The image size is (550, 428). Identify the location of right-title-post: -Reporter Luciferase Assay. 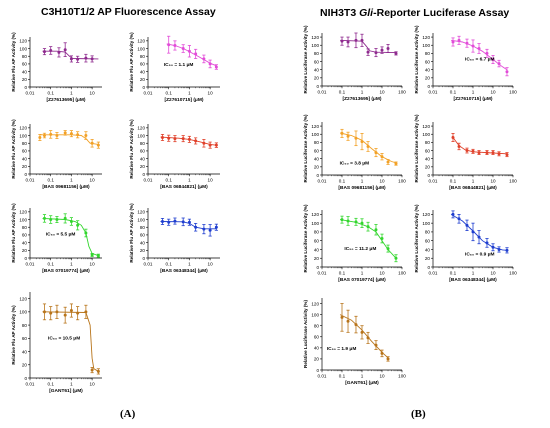
(441, 13).